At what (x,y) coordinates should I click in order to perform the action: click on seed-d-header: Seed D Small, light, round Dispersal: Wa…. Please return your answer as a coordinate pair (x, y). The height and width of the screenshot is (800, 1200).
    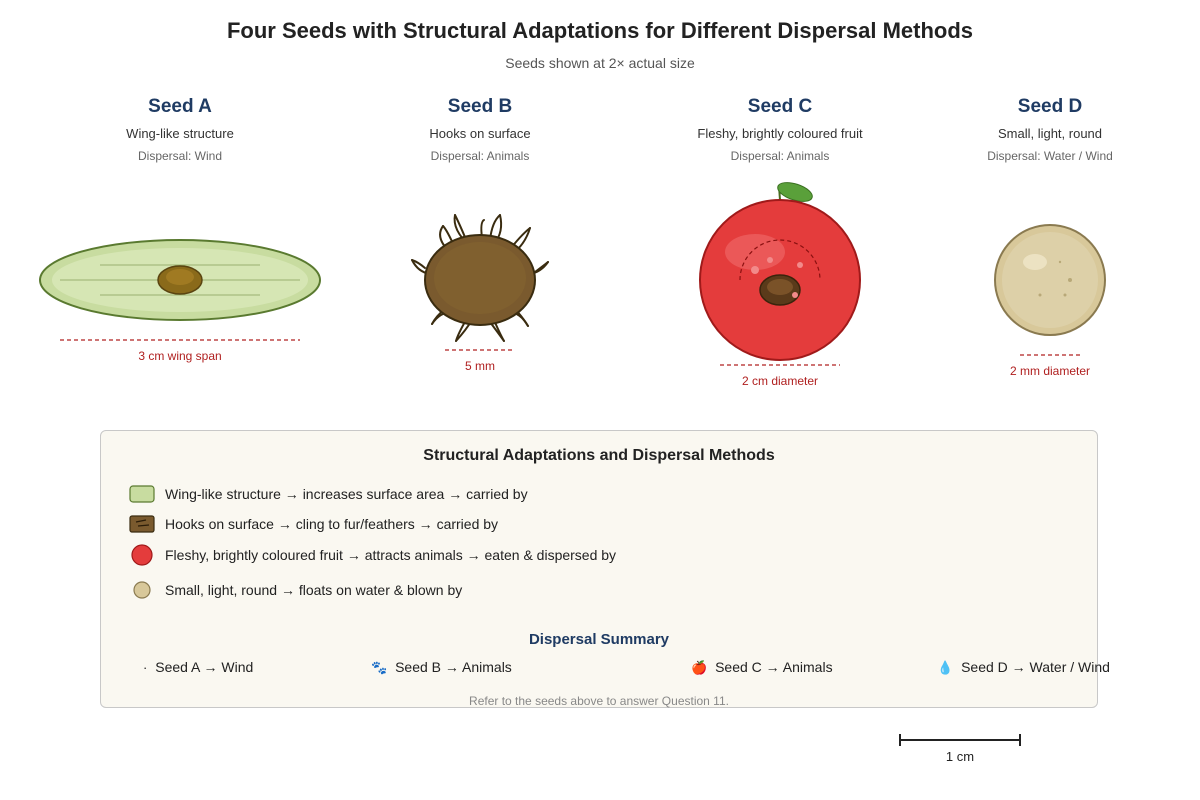
    Looking at the image, I should click on (1050, 129).